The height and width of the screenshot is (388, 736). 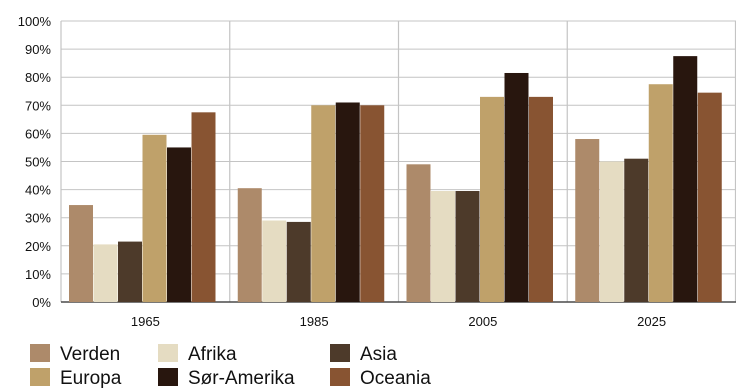 I want to click on bar-asia-2025, so click(x=636, y=230).